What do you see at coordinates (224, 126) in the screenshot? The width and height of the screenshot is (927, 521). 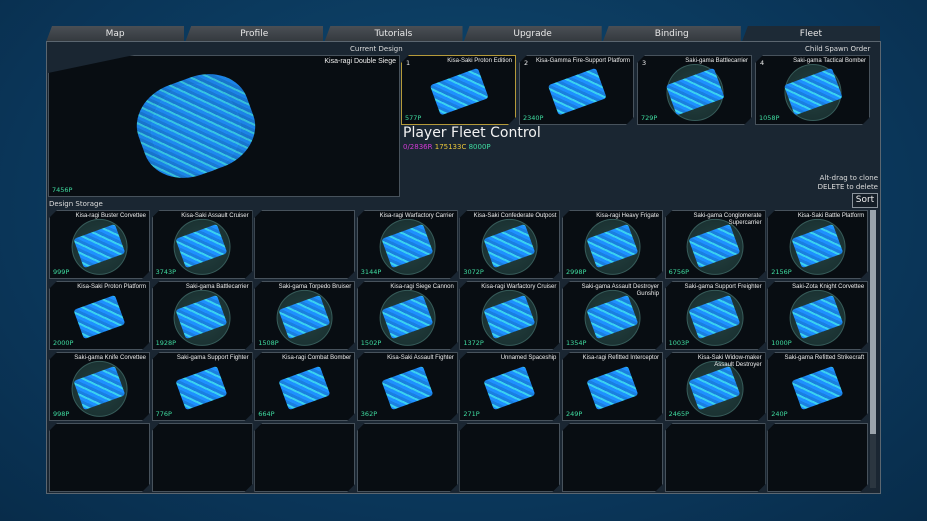 I see `current-design-card: Kisa-ragi Double Siege 7456P` at bounding box center [224, 126].